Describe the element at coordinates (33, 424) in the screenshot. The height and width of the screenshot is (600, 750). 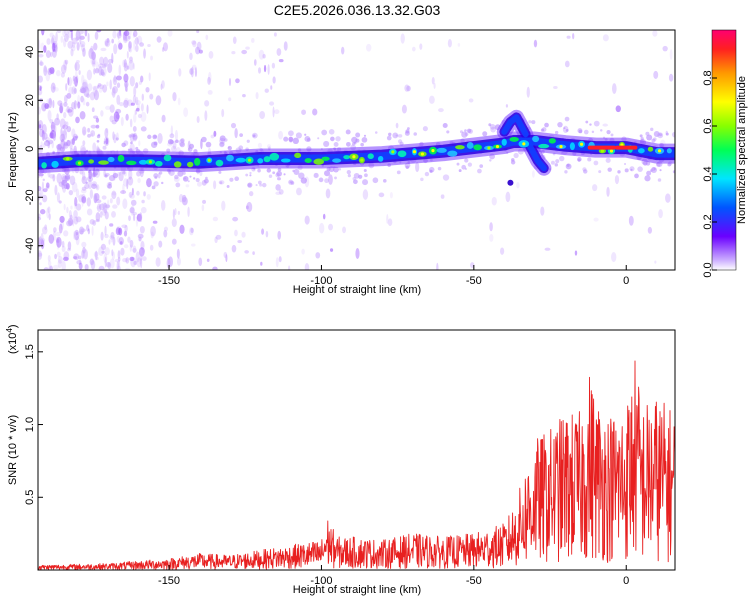
I see `snr-y-axis: 0.5 1.0 1.5` at that location.